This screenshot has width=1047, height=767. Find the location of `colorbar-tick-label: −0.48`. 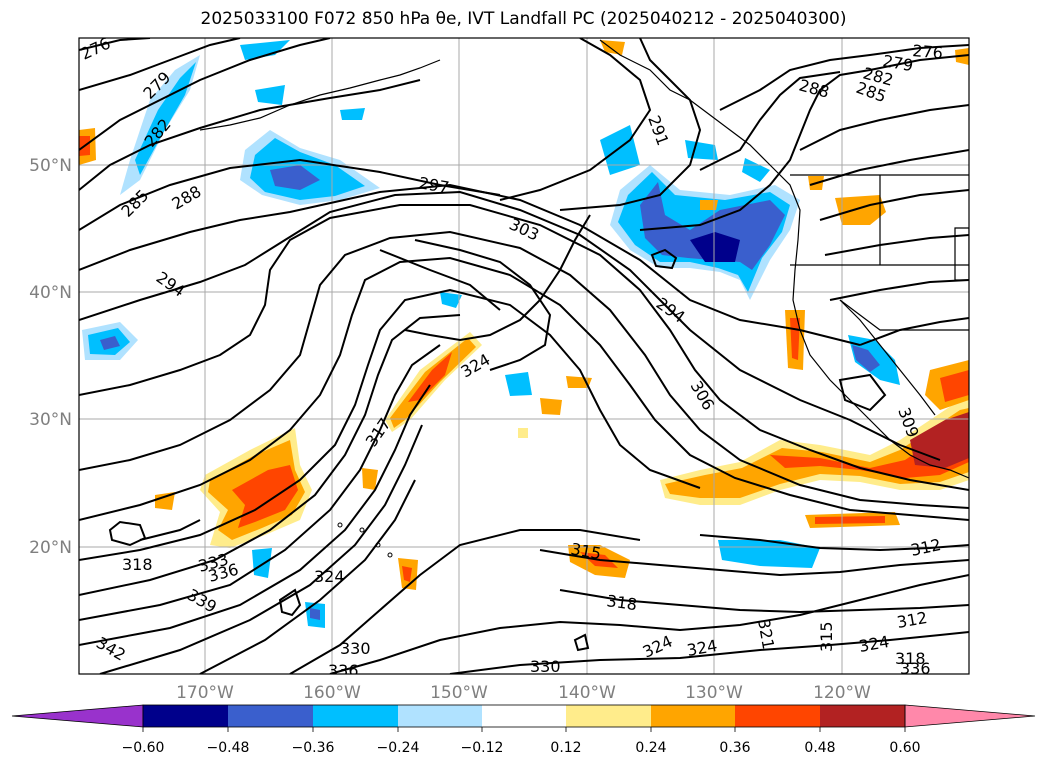

colorbar-tick-label: −0.48 is located at coordinates (228, 748).